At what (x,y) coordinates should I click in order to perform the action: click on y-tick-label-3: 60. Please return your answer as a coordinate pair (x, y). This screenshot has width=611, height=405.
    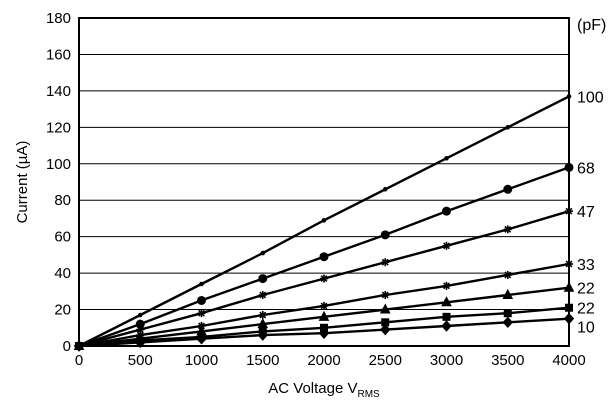
    Looking at the image, I should click on (62, 237).